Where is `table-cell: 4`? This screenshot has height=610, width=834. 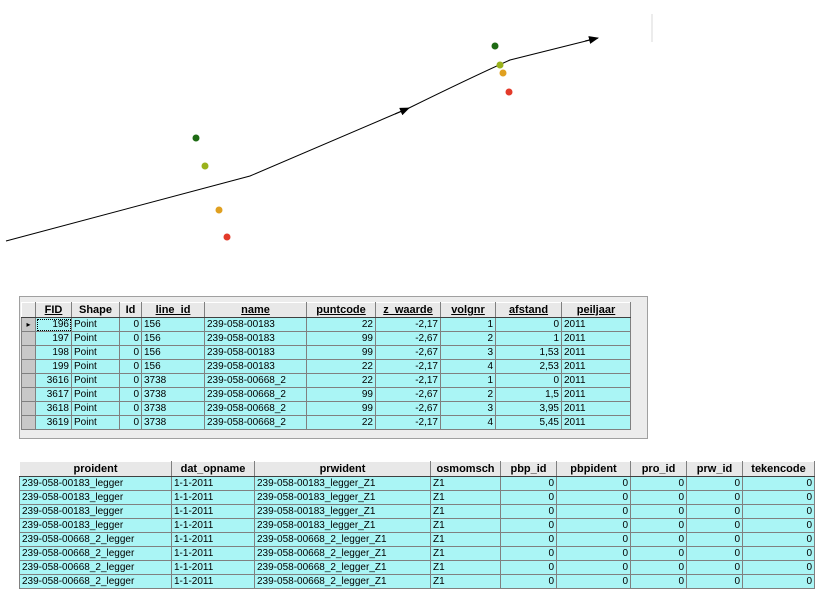 table-cell: 4 is located at coordinates (468, 366).